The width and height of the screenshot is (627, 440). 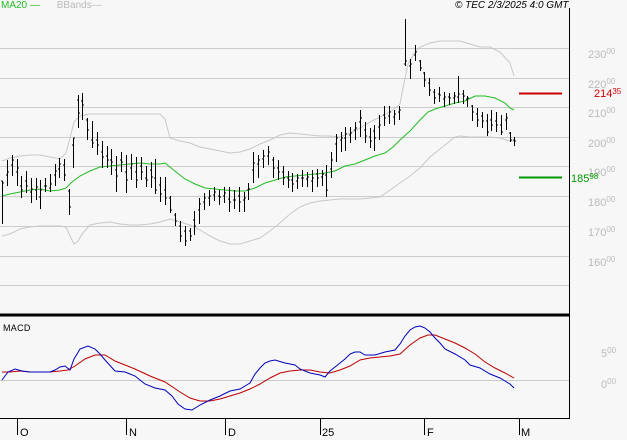 I want to click on x-label-oct: O, so click(x=24, y=433).